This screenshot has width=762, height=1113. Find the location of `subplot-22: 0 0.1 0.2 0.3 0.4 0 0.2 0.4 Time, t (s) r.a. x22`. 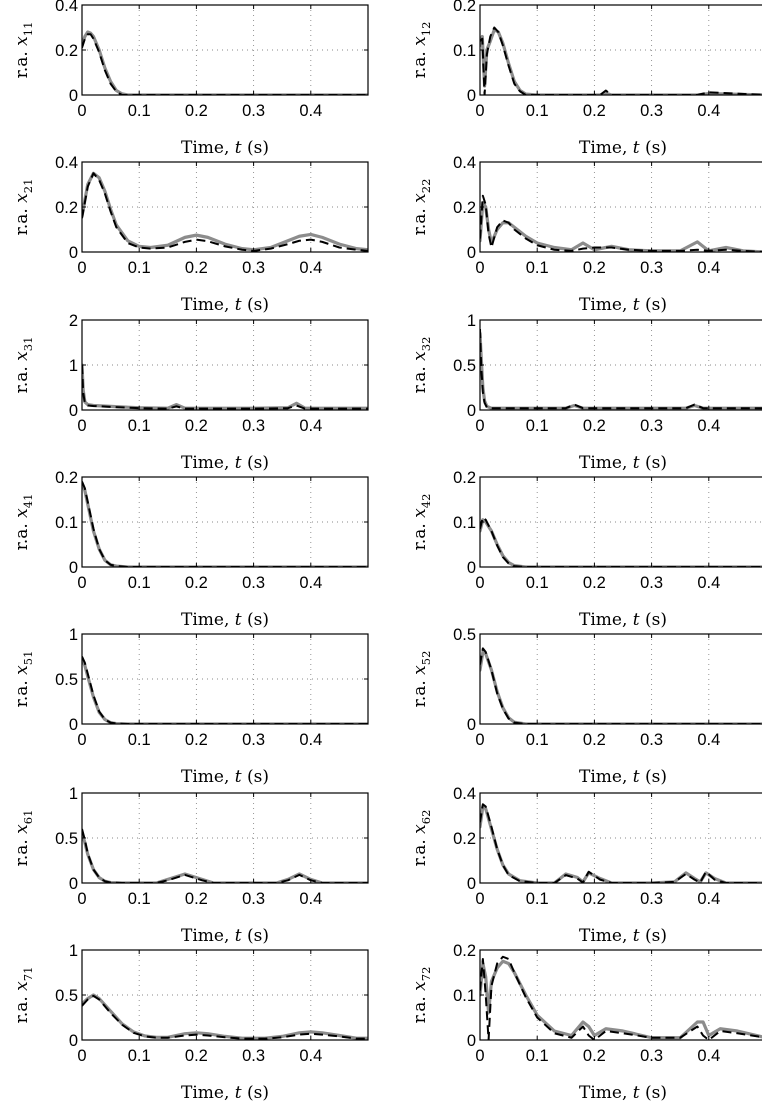

subplot-22: 0 0.1 0.2 0.3 0.4 0 0.2 0.4 Time, t (s) r.a. x22 is located at coordinates (586, 234).